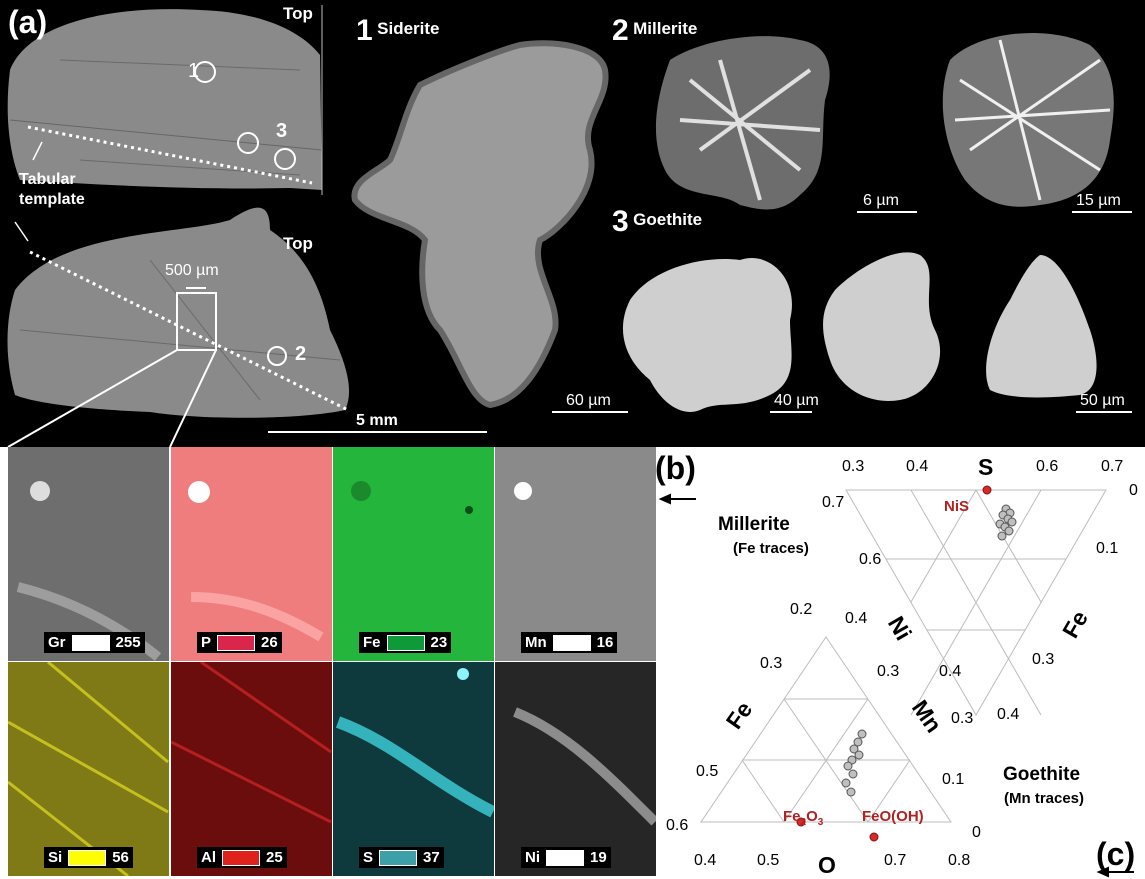  What do you see at coordinates (962, 718) in the screenshot?
I see `millerite-left-tick-4: 0.3` at bounding box center [962, 718].